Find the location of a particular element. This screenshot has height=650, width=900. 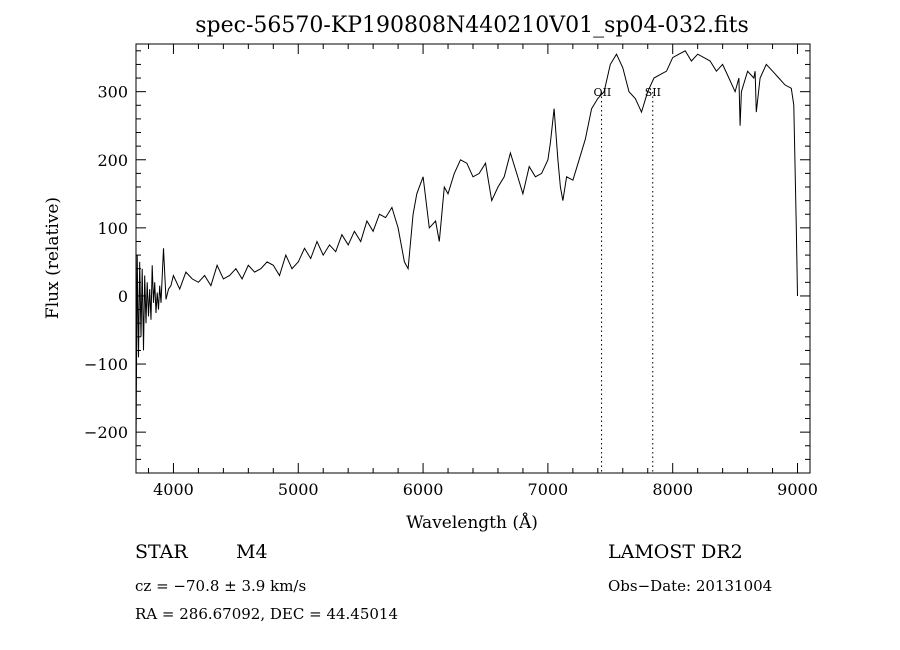

y-tick-label: −100 is located at coordinates (106, 364).